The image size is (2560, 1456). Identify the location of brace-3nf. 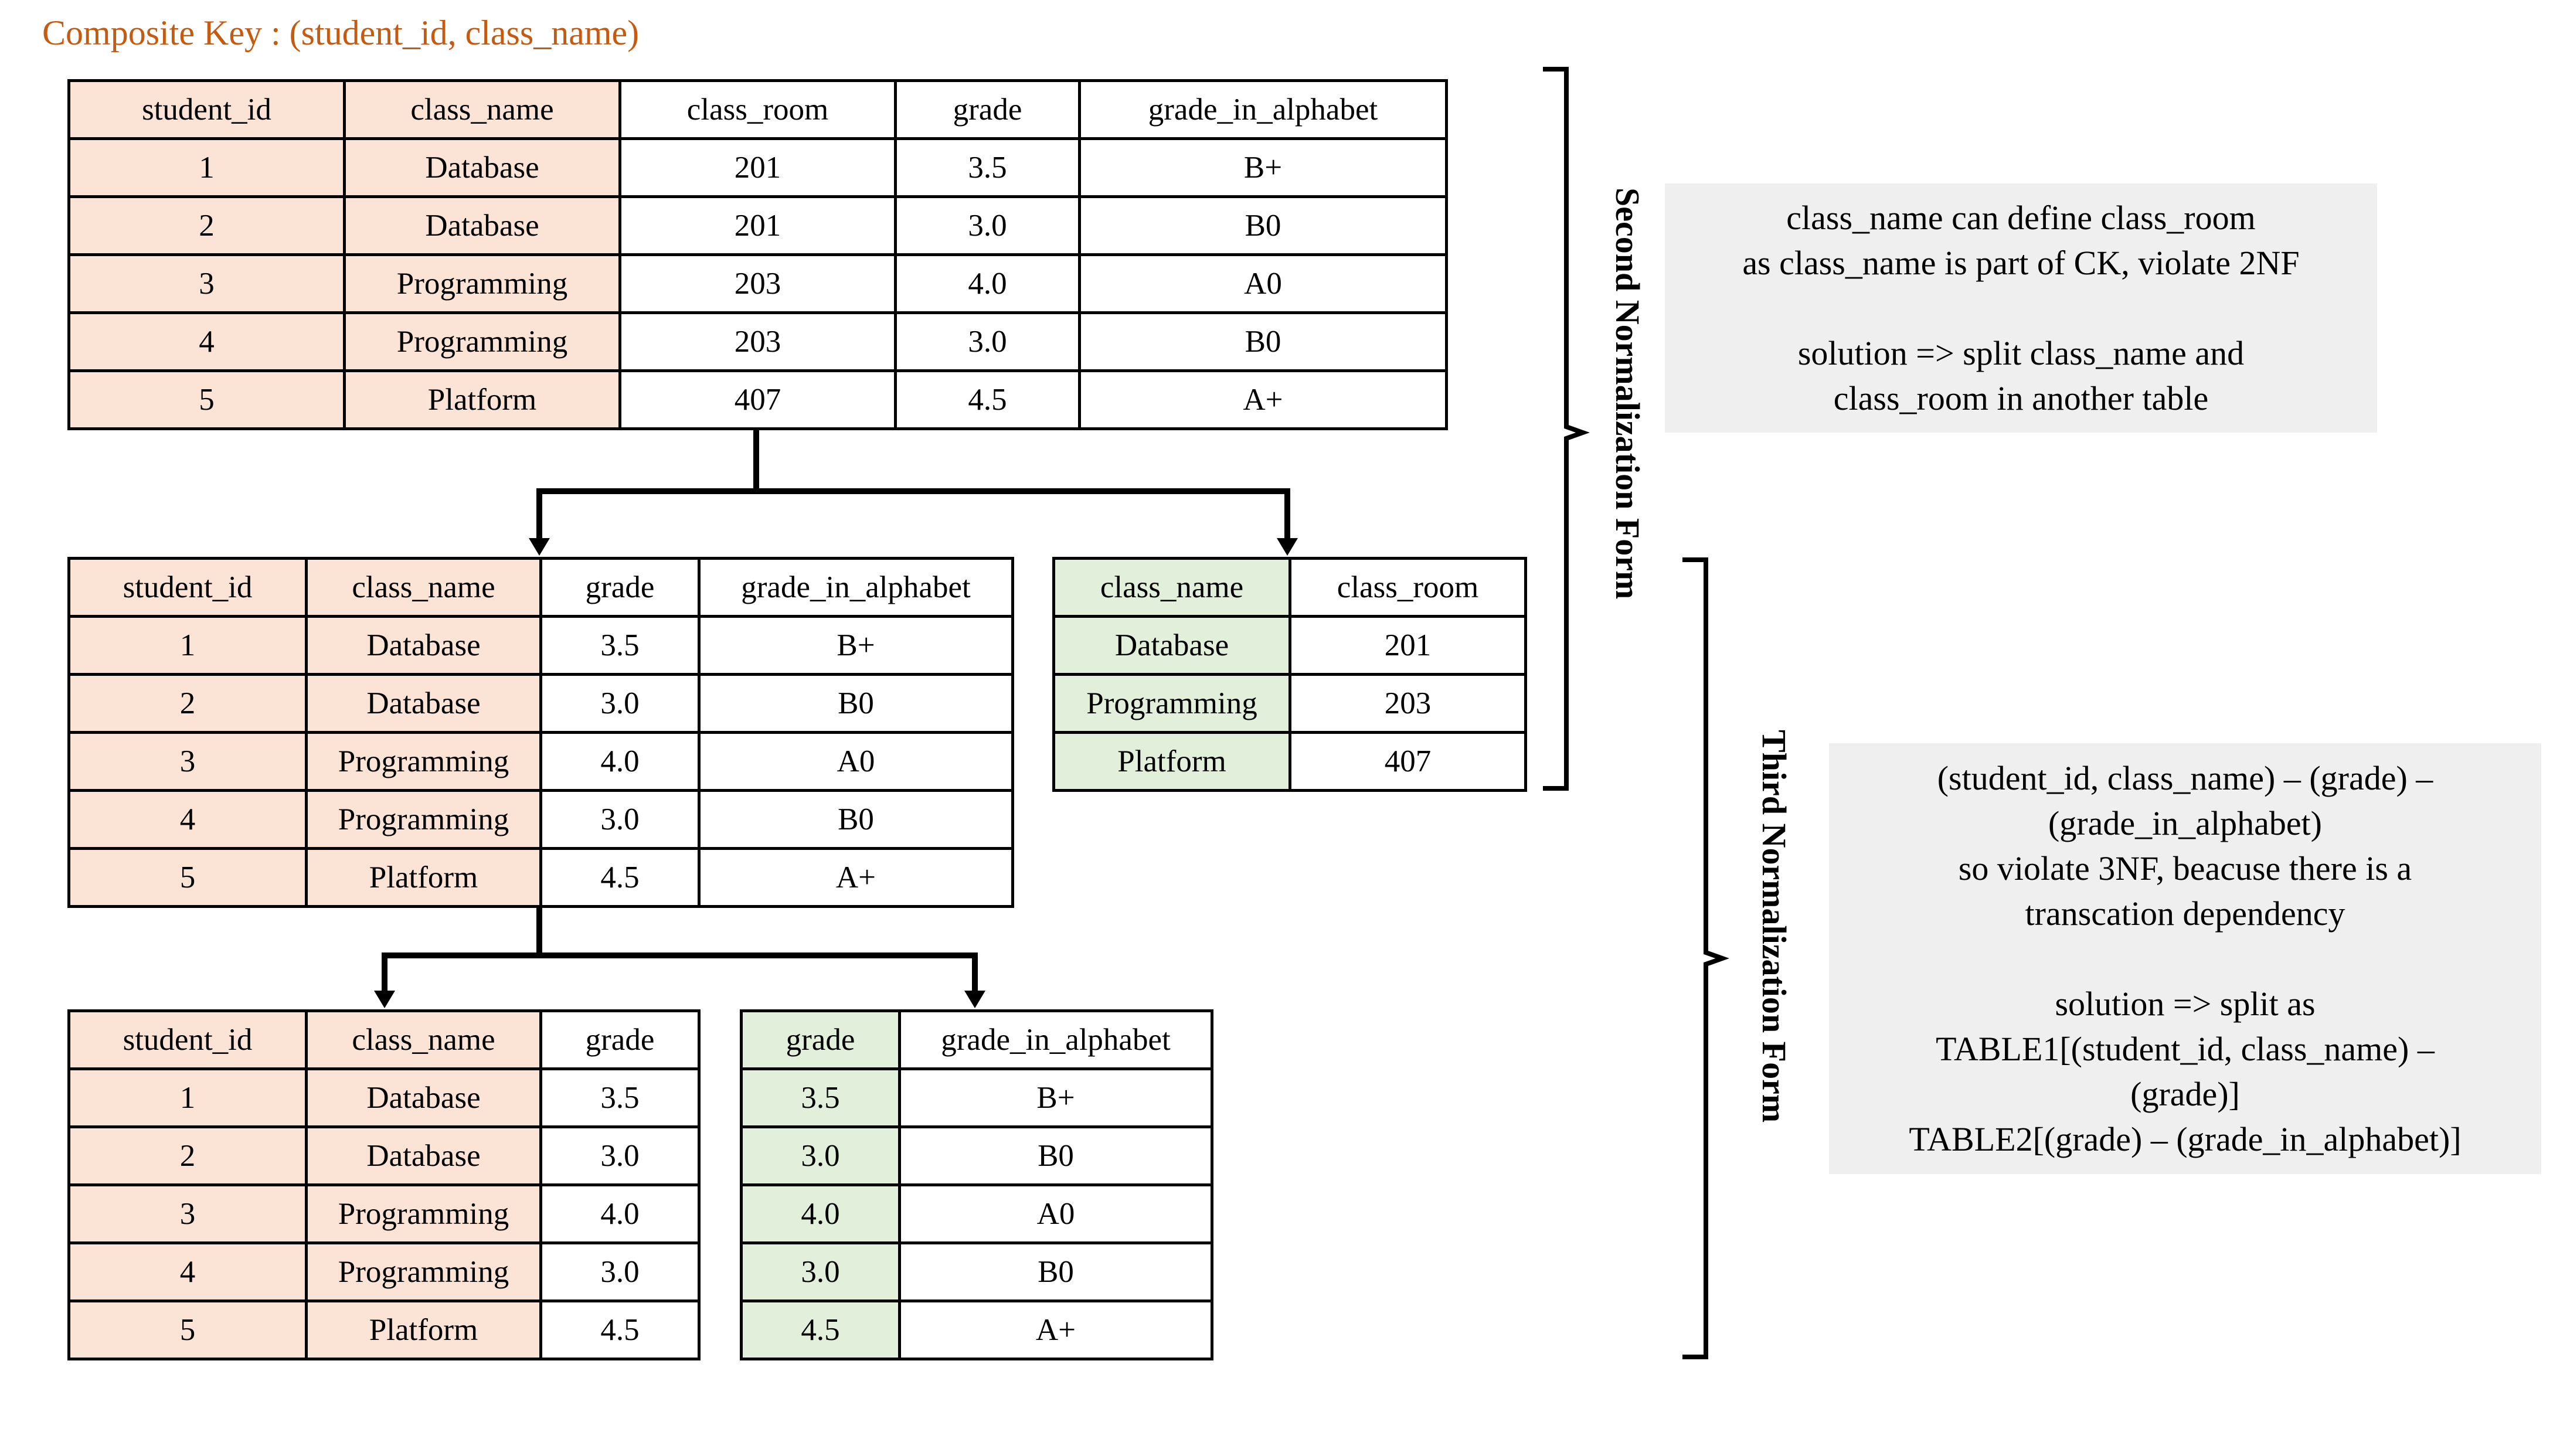
(1705, 958).